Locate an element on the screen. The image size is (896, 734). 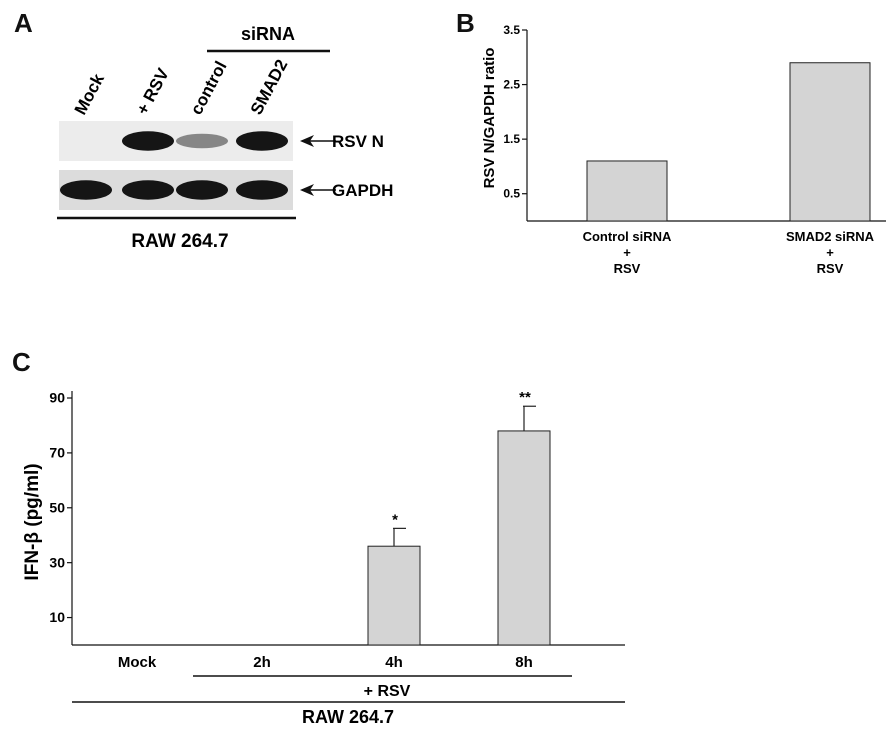
y-tick-label: 90 is located at coordinates (57, 398).